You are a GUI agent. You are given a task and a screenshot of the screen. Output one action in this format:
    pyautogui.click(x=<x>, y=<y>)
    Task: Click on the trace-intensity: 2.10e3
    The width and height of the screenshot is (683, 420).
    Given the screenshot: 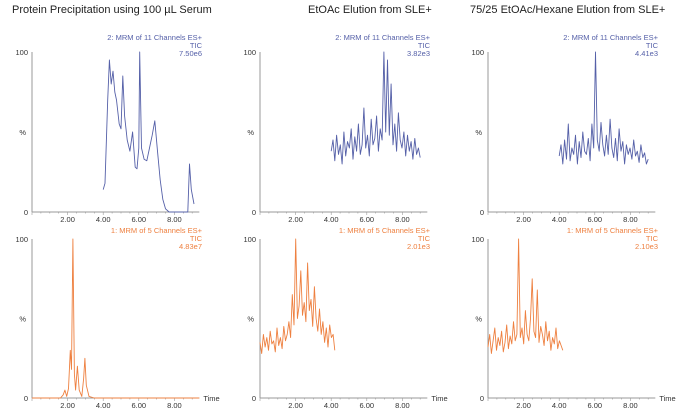 What is the action you would take?
    pyautogui.click(x=646, y=246)
    